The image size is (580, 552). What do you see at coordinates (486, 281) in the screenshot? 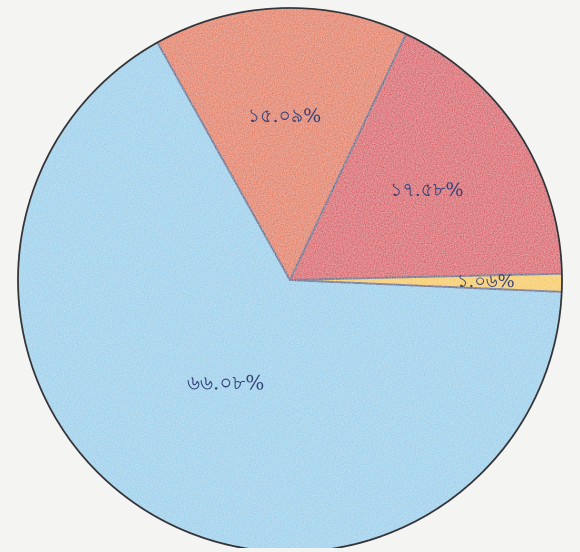
I see `slice-yellow-label: ১.০৬%` at bounding box center [486, 281].